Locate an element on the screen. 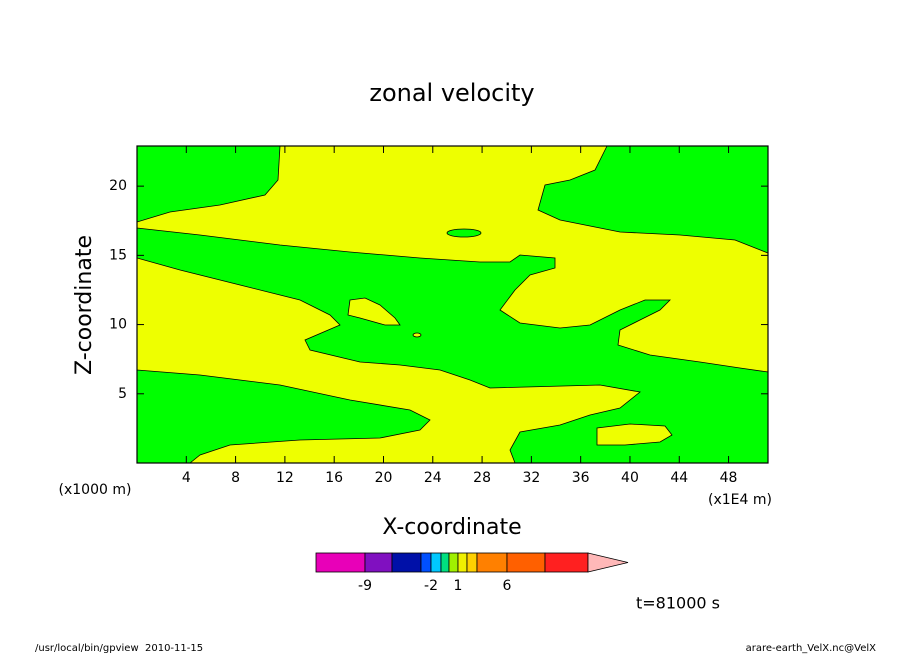 The height and width of the screenshot is (654, 904). x-tick-label: 4 is located at coordinates (186, 478).